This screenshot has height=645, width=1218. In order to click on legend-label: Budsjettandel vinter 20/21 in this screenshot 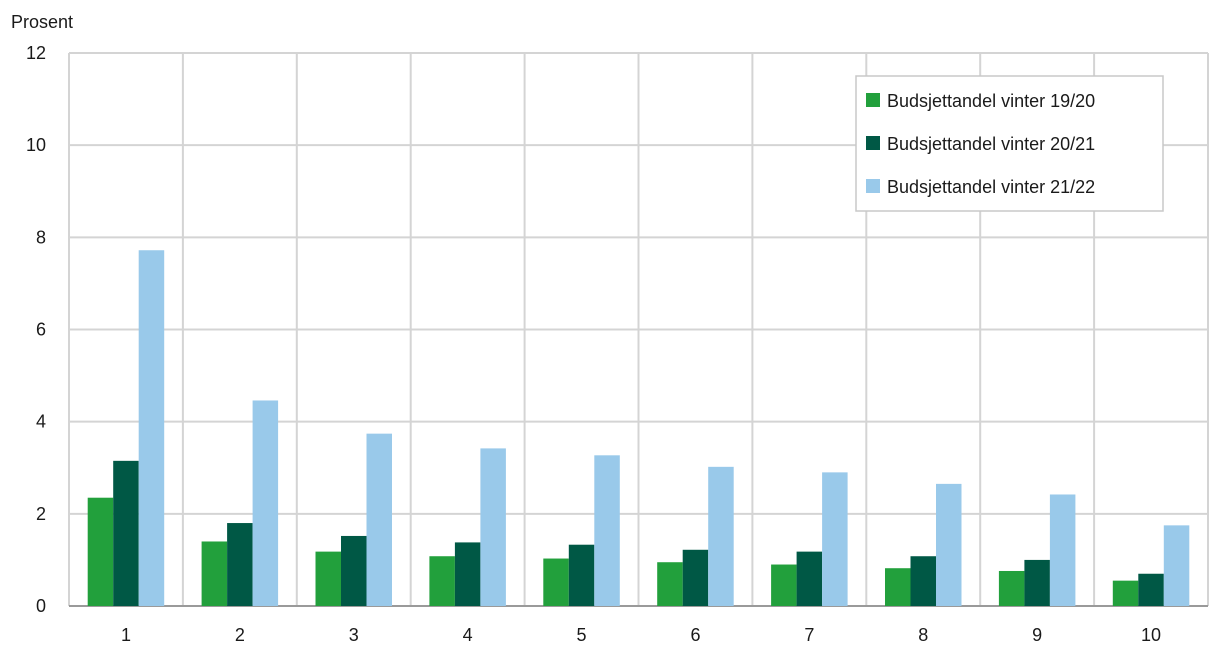, I will do `click(991, 144)`.